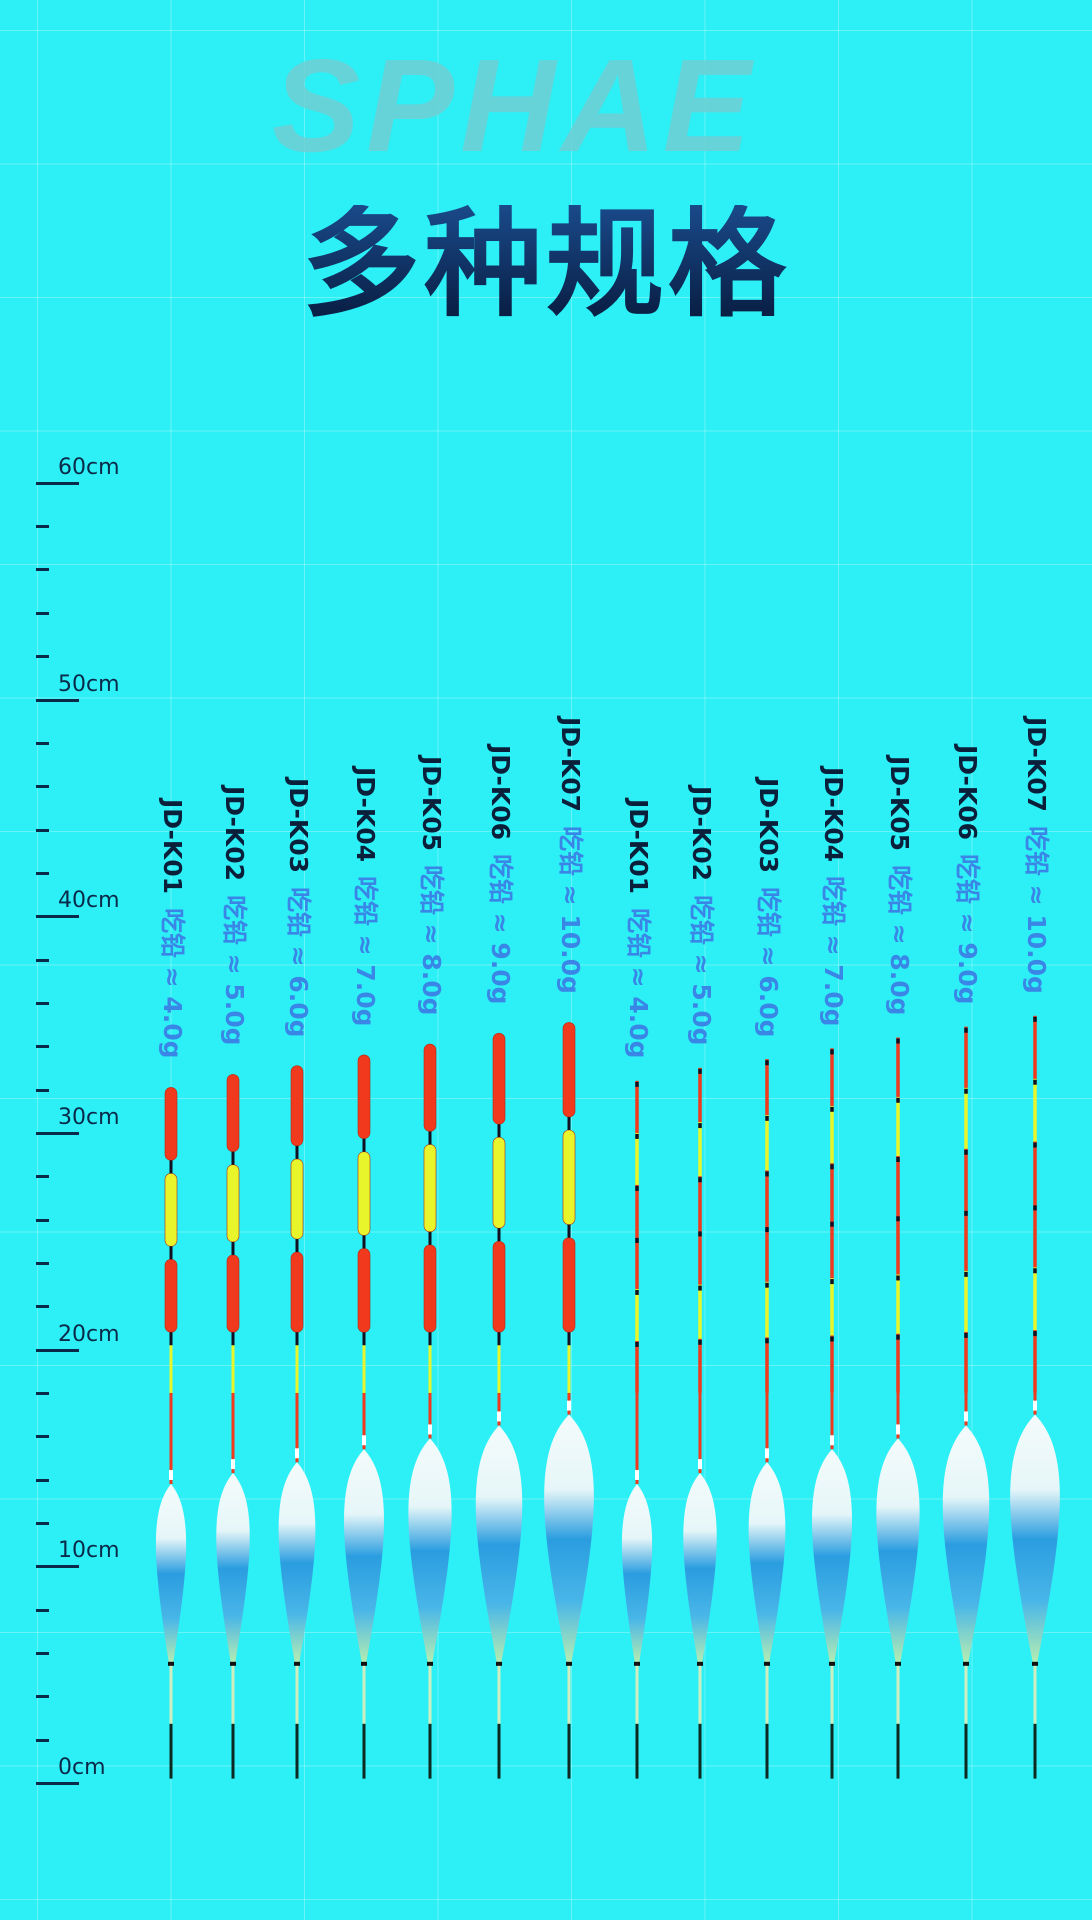 This screenshot has height=1920, width=1092. I want to click on float-label: JD-K05 吃铅 ≈ 8.0g, so click(901, 886).